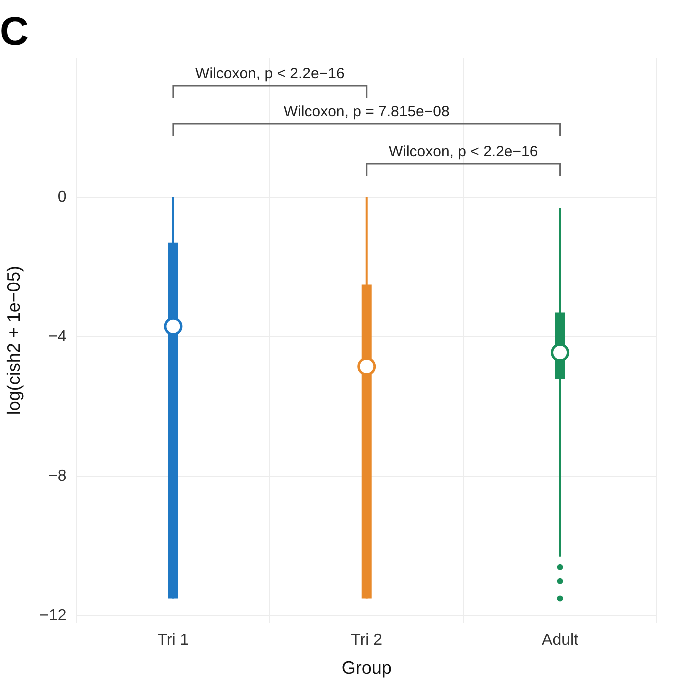  What do you see at coordinates (57, 337) in the screenshot?
I see `y-tick-label: −4` at bounding box center [57, 337].